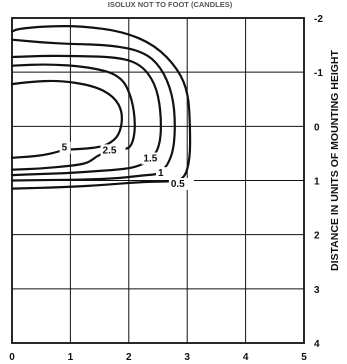 This screenshot has width=347, height=364. What do you see at coordinates (317, 290) in the screenshot?
I see `y-tick-label: 3` at bounding box center [317, 290].